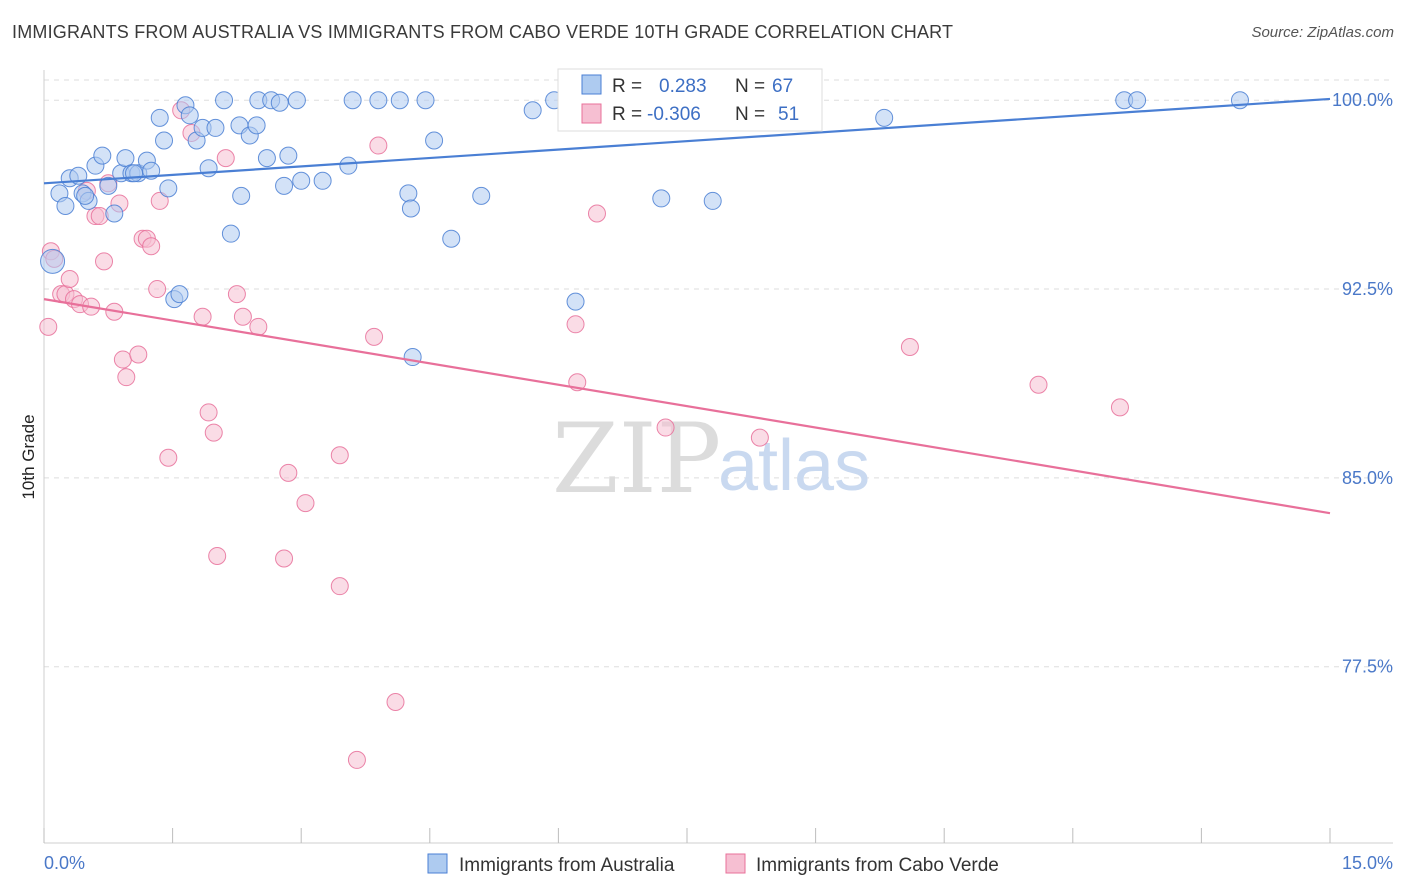 This screenshot has width=1406, height=892. What do you see at coordinates (687, 835) in the screenshot?
I see `x-axis-ticks` at bounding box center [687, 835].